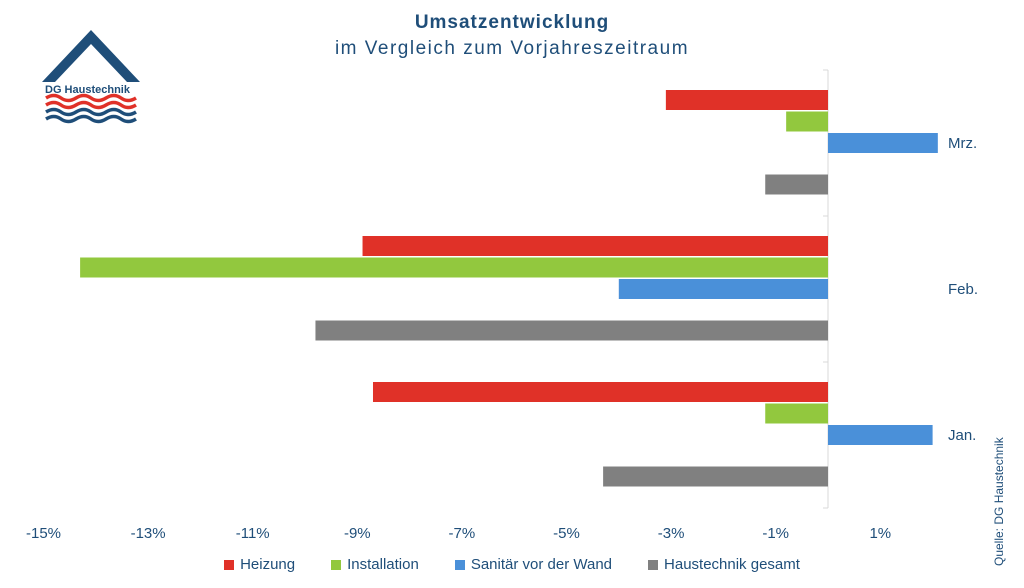 This screenshot has width=1024, height=588. Describe the element at coordinates (807, 121) in the screenshot. I see `bar-Mrz.-Installation` at that location.